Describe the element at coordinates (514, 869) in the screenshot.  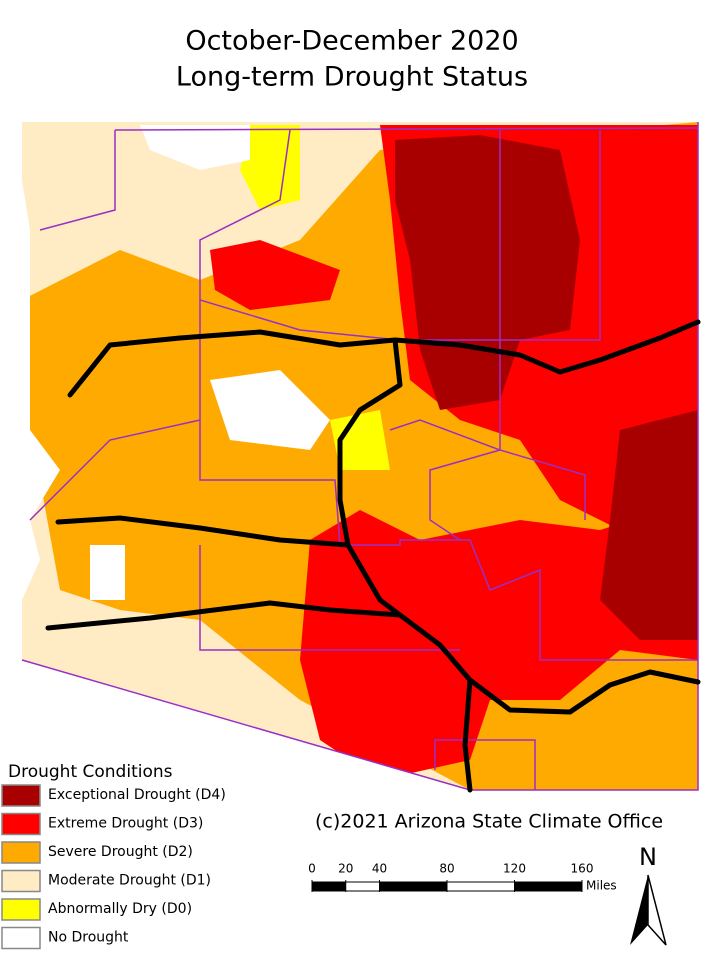
I see `scale-tick-label: 120` at that location.